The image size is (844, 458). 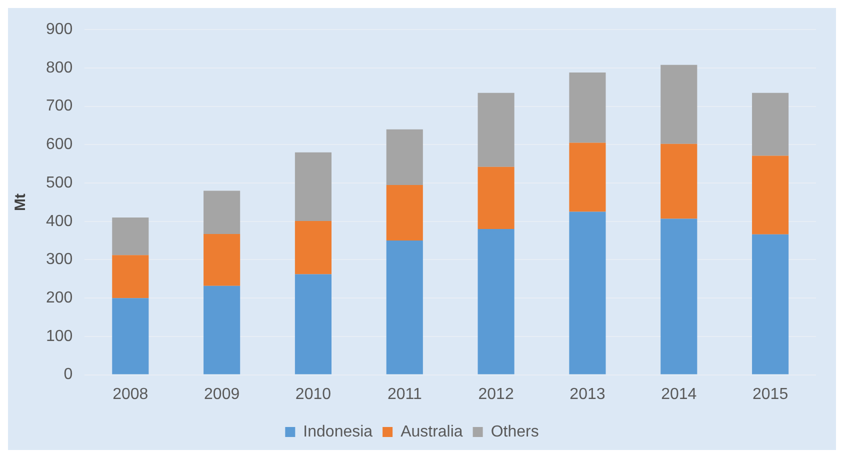 I want to click on legend-label: Indonesia, so click(x=338, y=431).